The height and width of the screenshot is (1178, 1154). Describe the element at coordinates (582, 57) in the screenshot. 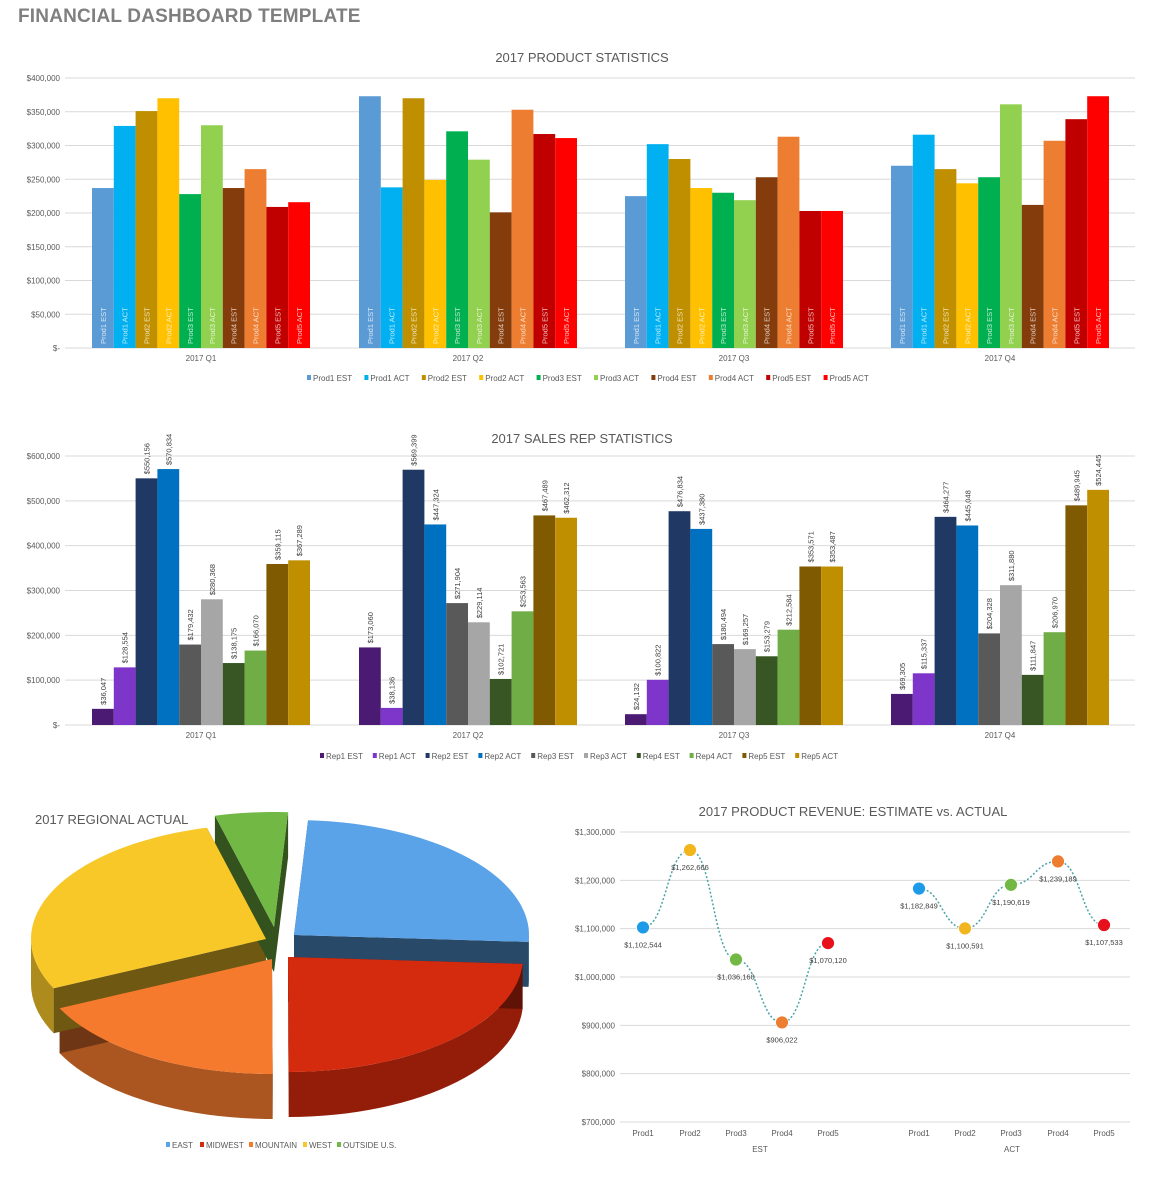

I see `chart-title: 2017 PRODUCT STATISTICS` at that location.